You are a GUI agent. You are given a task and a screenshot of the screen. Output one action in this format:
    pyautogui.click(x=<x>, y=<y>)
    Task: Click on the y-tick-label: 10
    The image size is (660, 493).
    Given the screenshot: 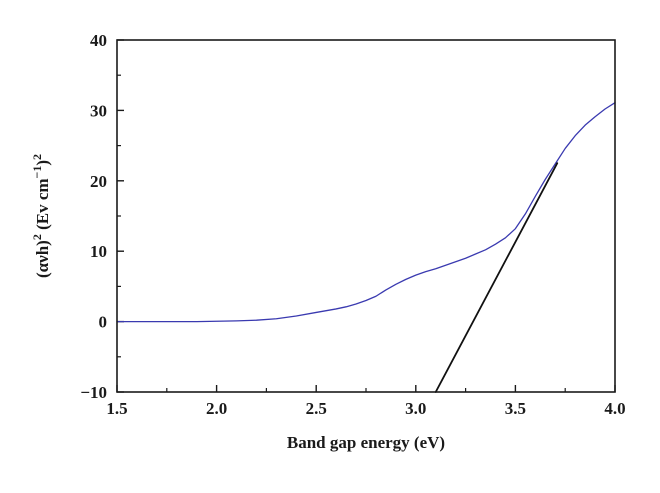 What is the action you would take?
    pyautogui.click(x=98, y=251)
    